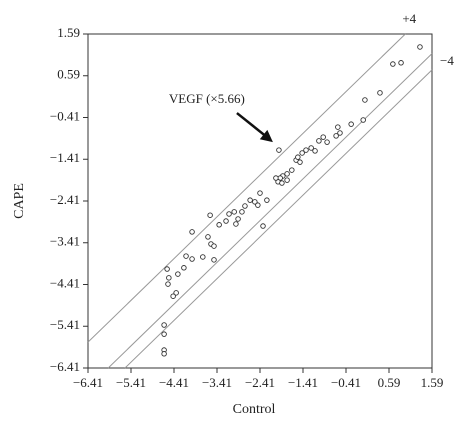 The width and height of the screenshot is (474, 432). Describe the element at coordinates (88, 382) in the screenshot. I see `x-tick-label: −6.41` at that location.